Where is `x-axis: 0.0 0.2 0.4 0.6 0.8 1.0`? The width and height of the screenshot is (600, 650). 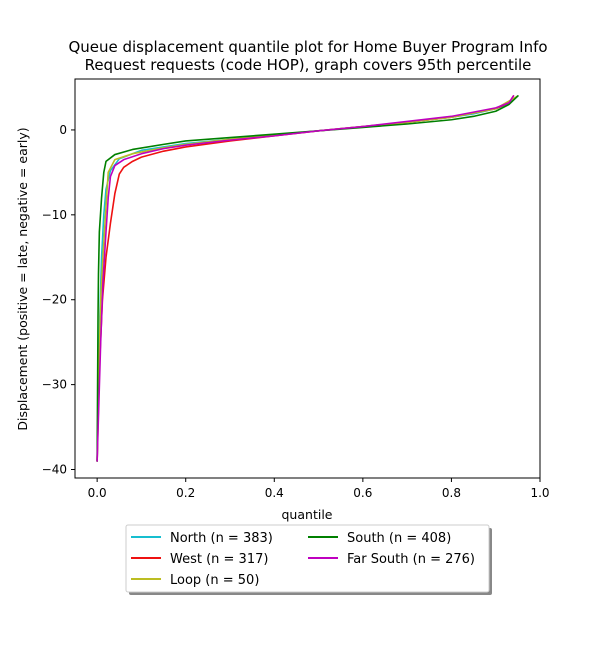
x-axis: 0.0 0.2 0.4 0.6 0.8 1.0 is located at coordinates (319, 489).